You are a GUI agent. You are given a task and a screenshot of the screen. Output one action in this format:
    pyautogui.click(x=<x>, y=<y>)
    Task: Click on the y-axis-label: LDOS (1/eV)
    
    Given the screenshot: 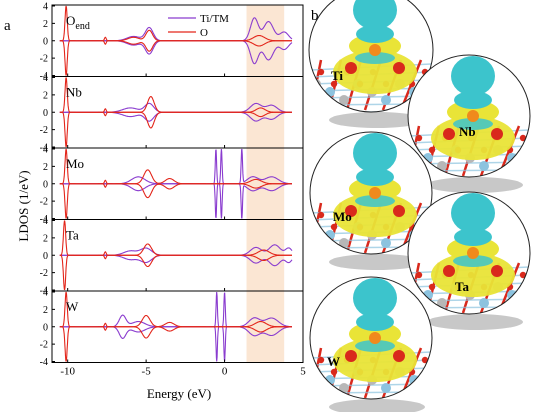 What is the action you would take?
    pyautogui.click(x=23, y=205)
    